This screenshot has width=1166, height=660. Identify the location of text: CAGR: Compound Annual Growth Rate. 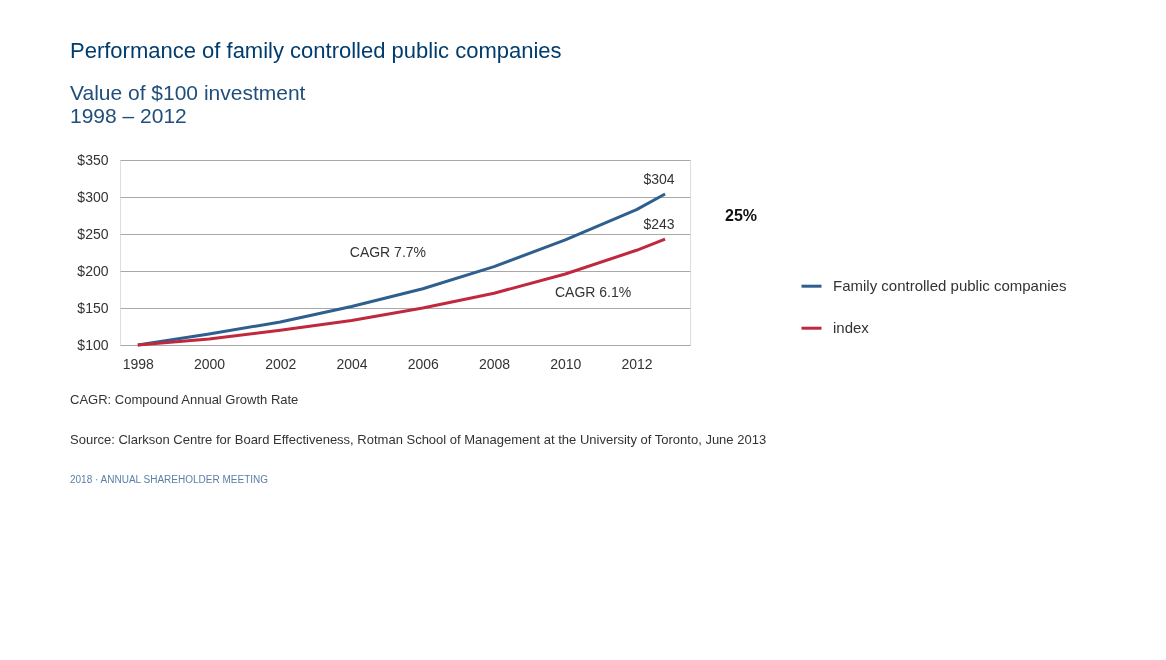
(184, 399).